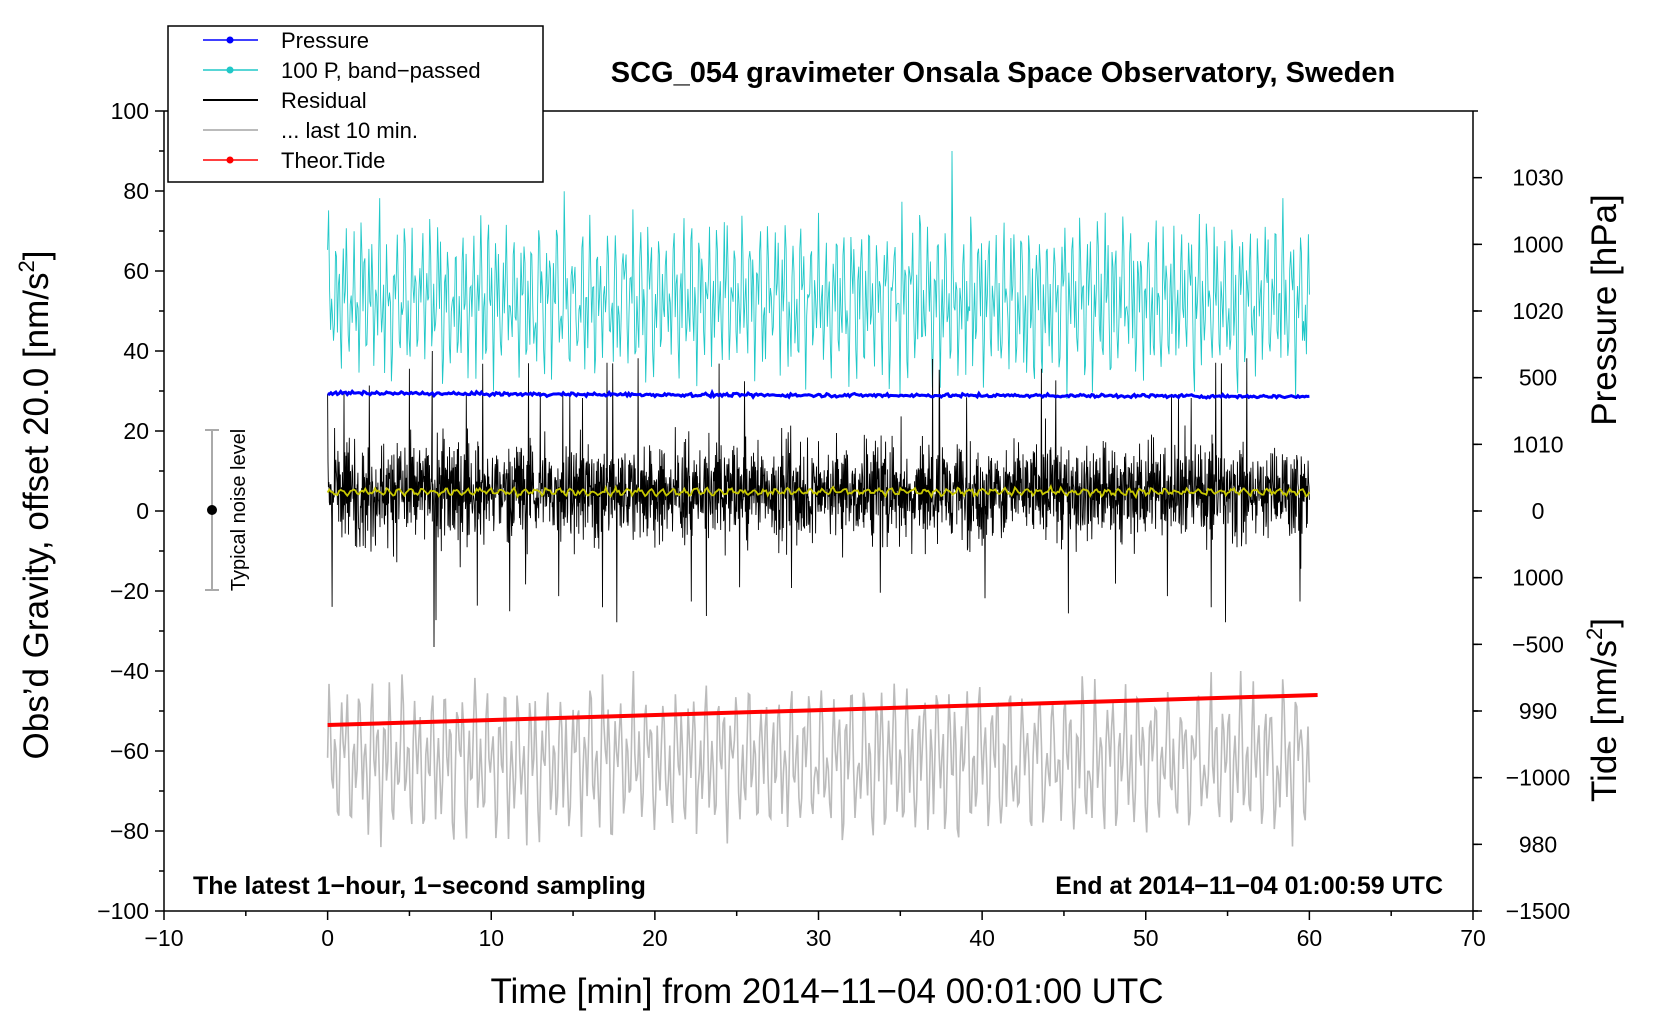  Describe the element at coordinates (130, 111) in the screenshot. I see `y-tick-label: 100` at that location.